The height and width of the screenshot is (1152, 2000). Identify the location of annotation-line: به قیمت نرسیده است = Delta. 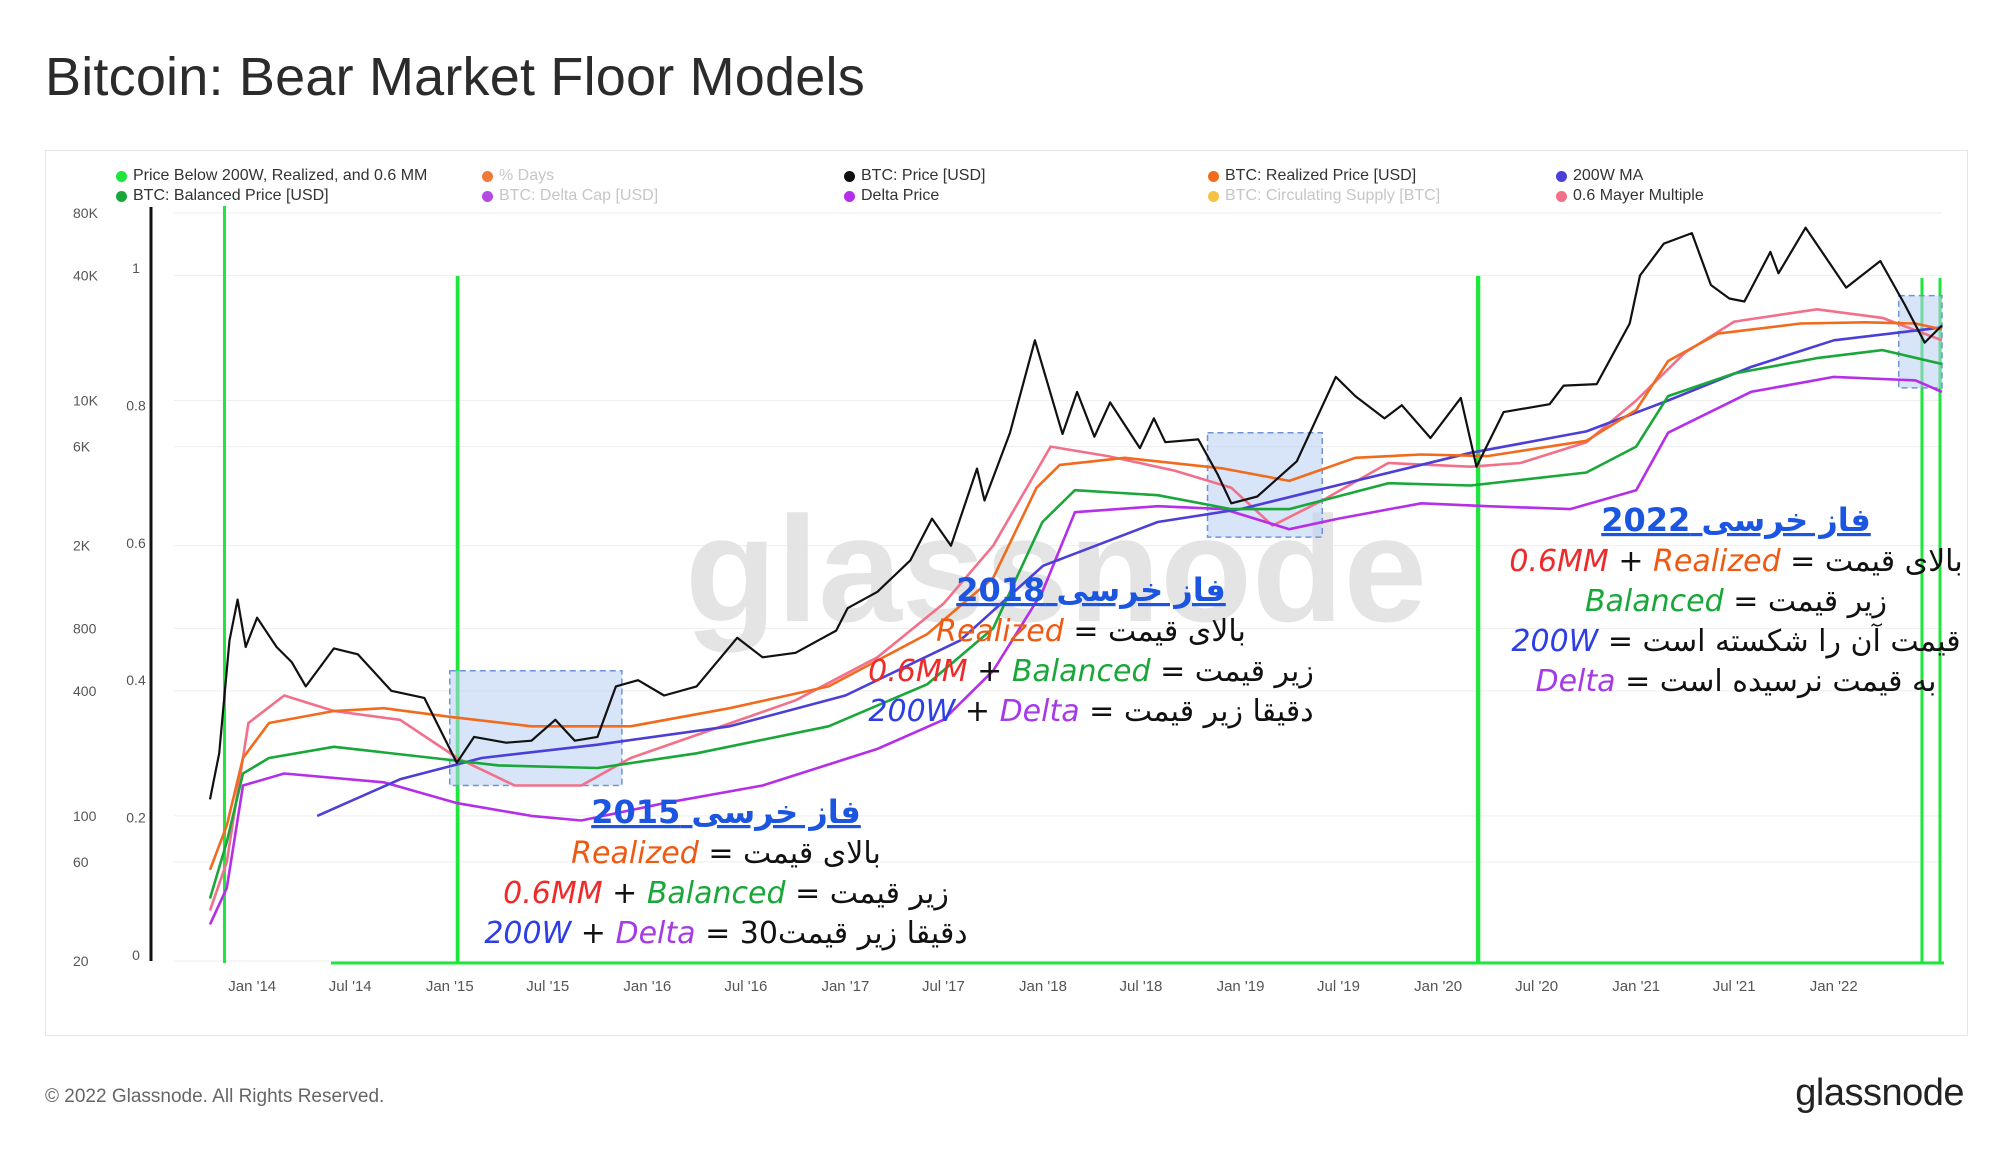
(1736, 681).